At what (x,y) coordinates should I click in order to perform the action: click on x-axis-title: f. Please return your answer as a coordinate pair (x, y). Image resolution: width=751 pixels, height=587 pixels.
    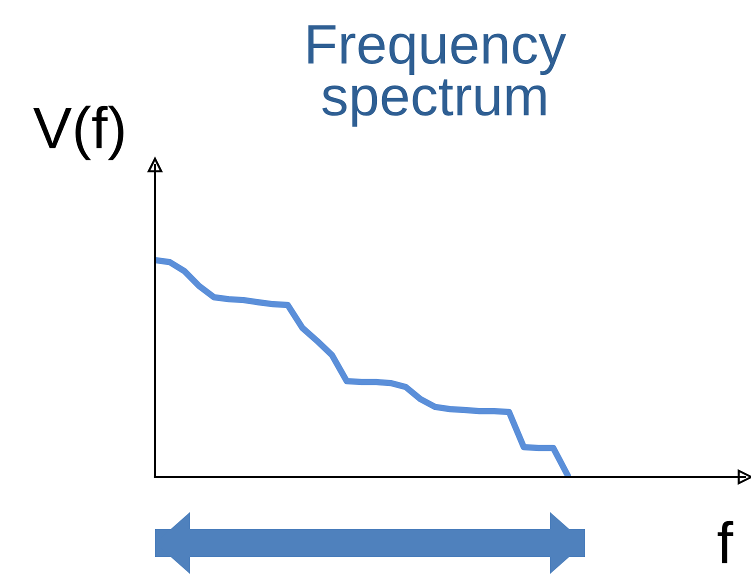
    Looking at the image, I should click on (726, 542).